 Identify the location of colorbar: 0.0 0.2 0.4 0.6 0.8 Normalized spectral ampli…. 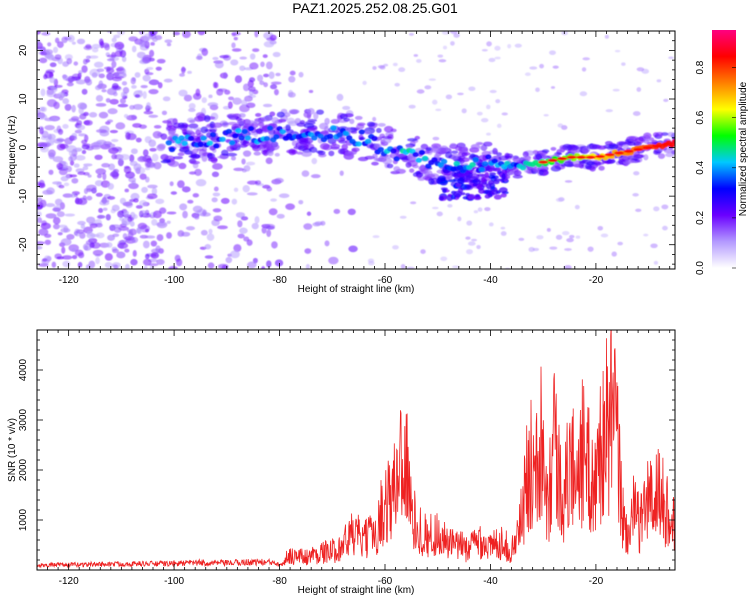
(722, 152).